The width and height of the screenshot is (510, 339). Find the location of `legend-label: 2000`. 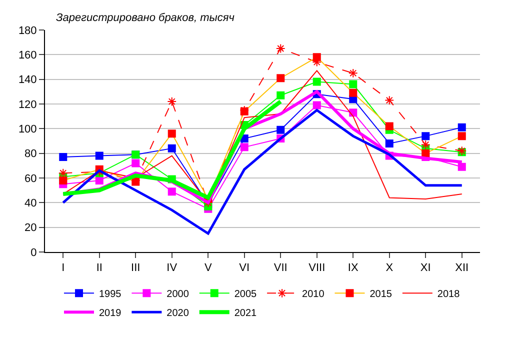

legend-label: 2000 is located at coordinates (178, 294).